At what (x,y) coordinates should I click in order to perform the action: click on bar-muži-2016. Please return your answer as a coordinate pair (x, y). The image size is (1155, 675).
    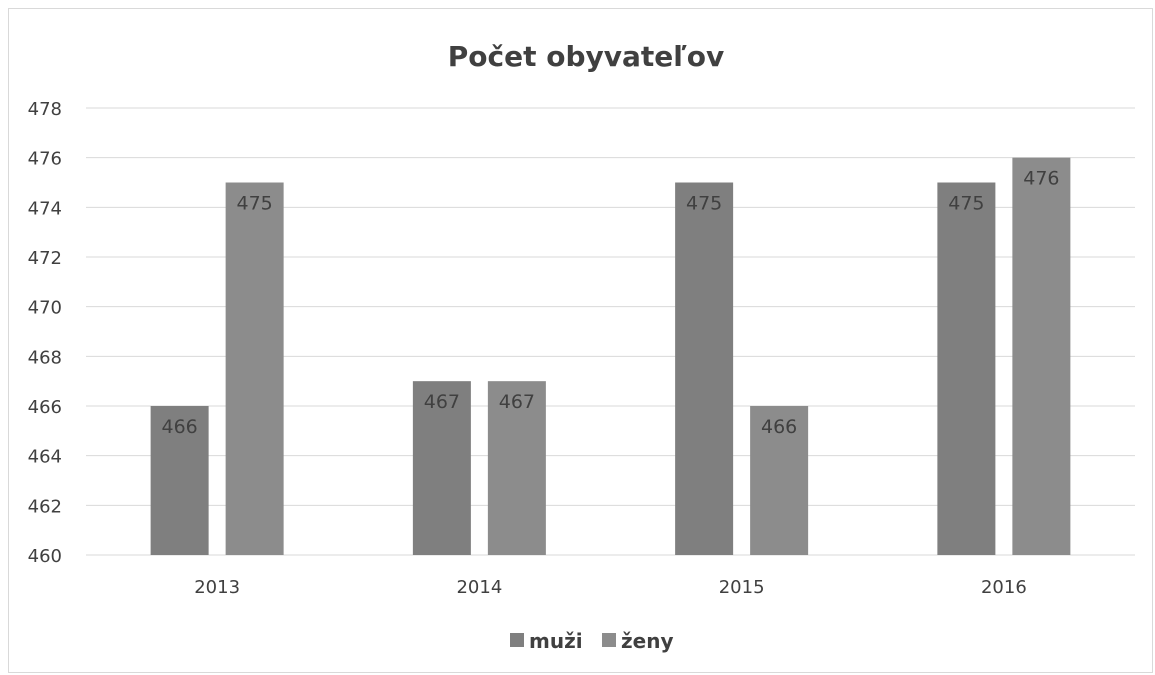
    Looking at the image, I should click on (966, 368).